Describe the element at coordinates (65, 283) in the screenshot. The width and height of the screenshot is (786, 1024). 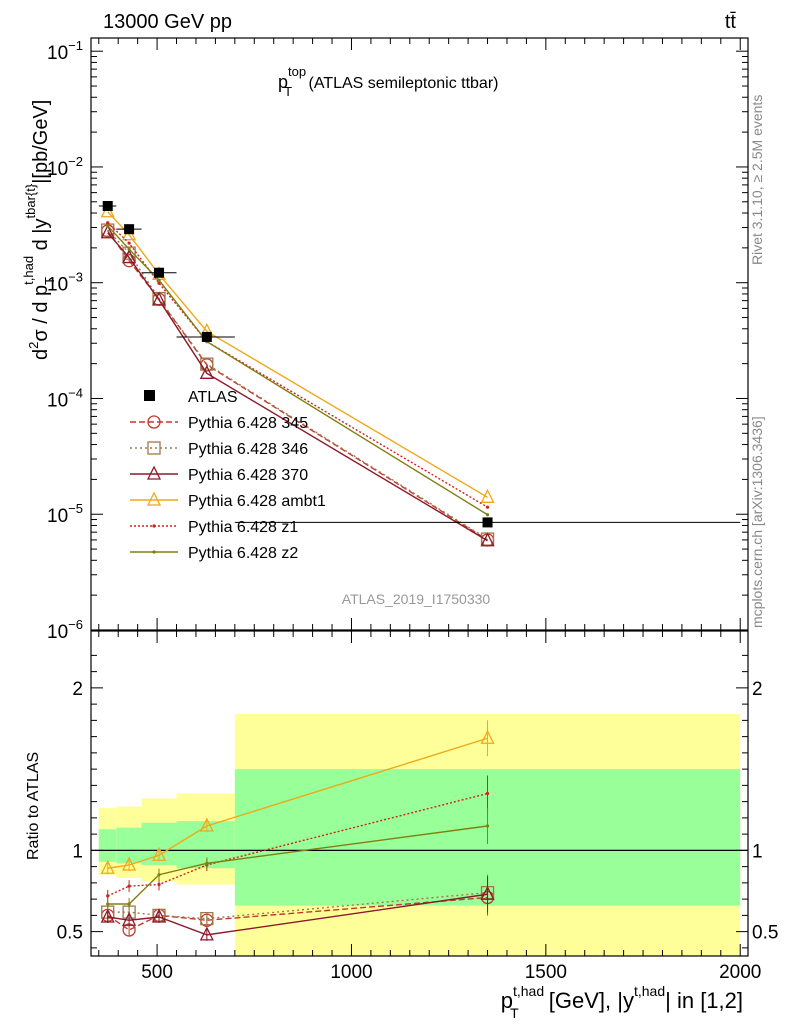
I see `main-y-tick-label: 10⁻³` at that location.